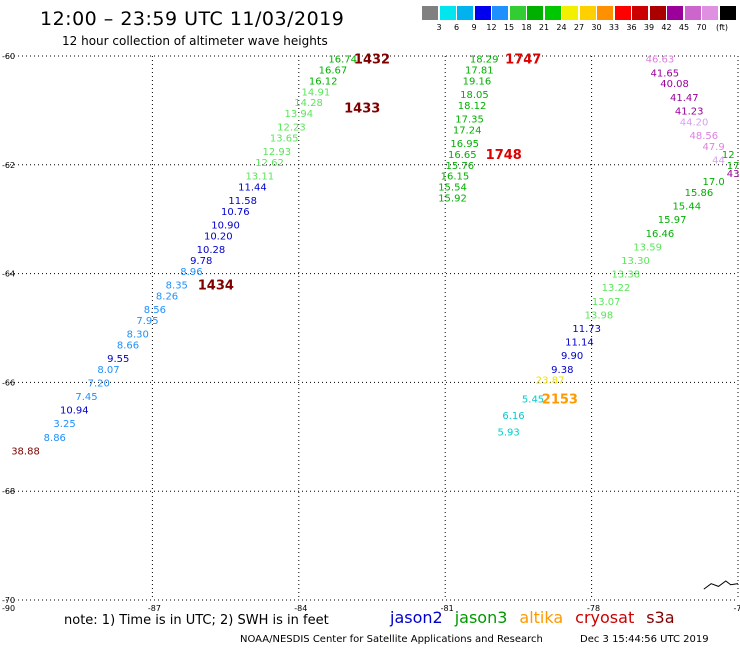 This screenshot has width=740, height=650. I want to click on legend-label: 15, so click(509, 27).